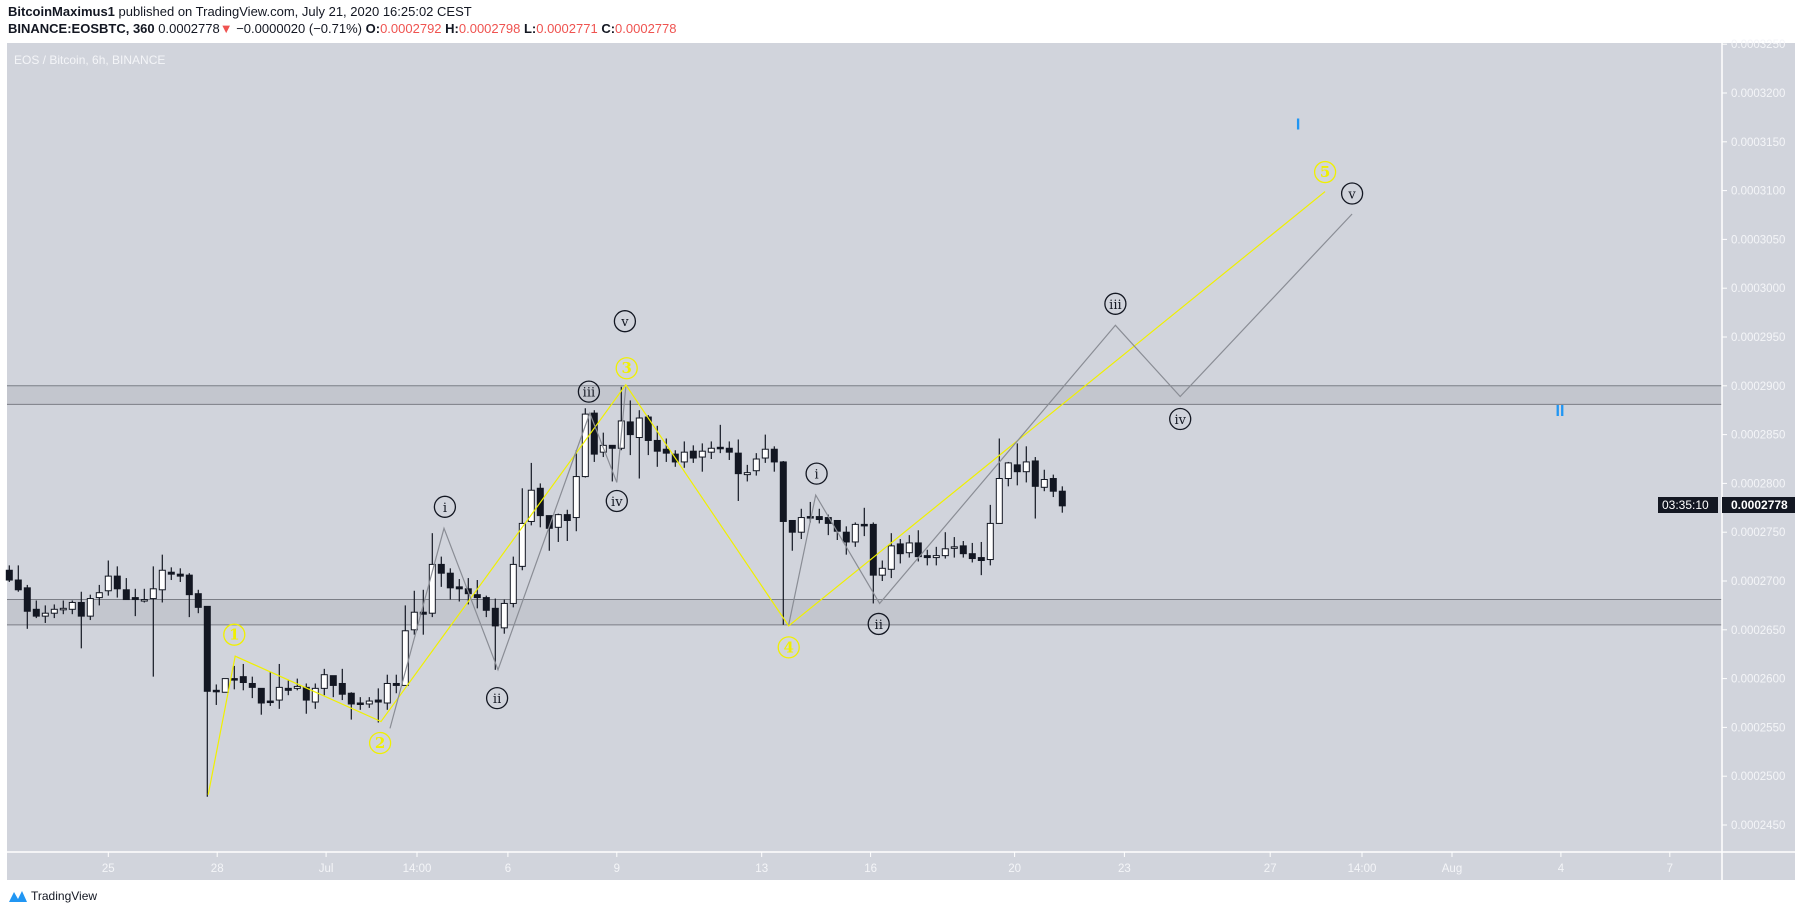  What do you see at coordinates (452, 28) in the screenshot?
I see `high-label: H:` at bounding box center [452, 28].